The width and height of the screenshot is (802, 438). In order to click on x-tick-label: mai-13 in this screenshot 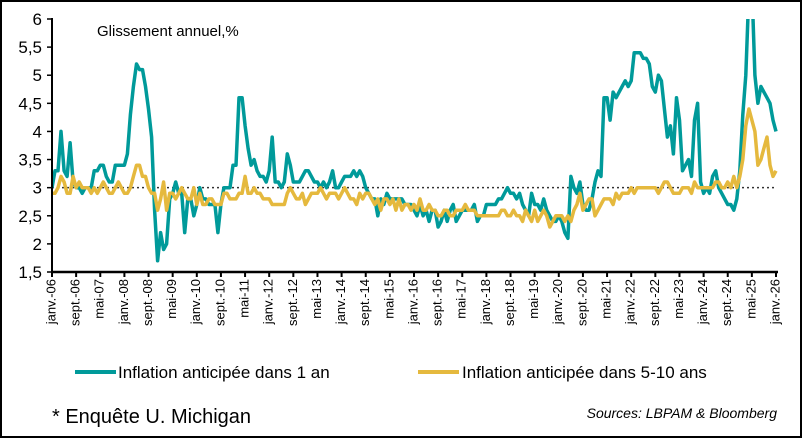, I will do `click(316, 299)`.